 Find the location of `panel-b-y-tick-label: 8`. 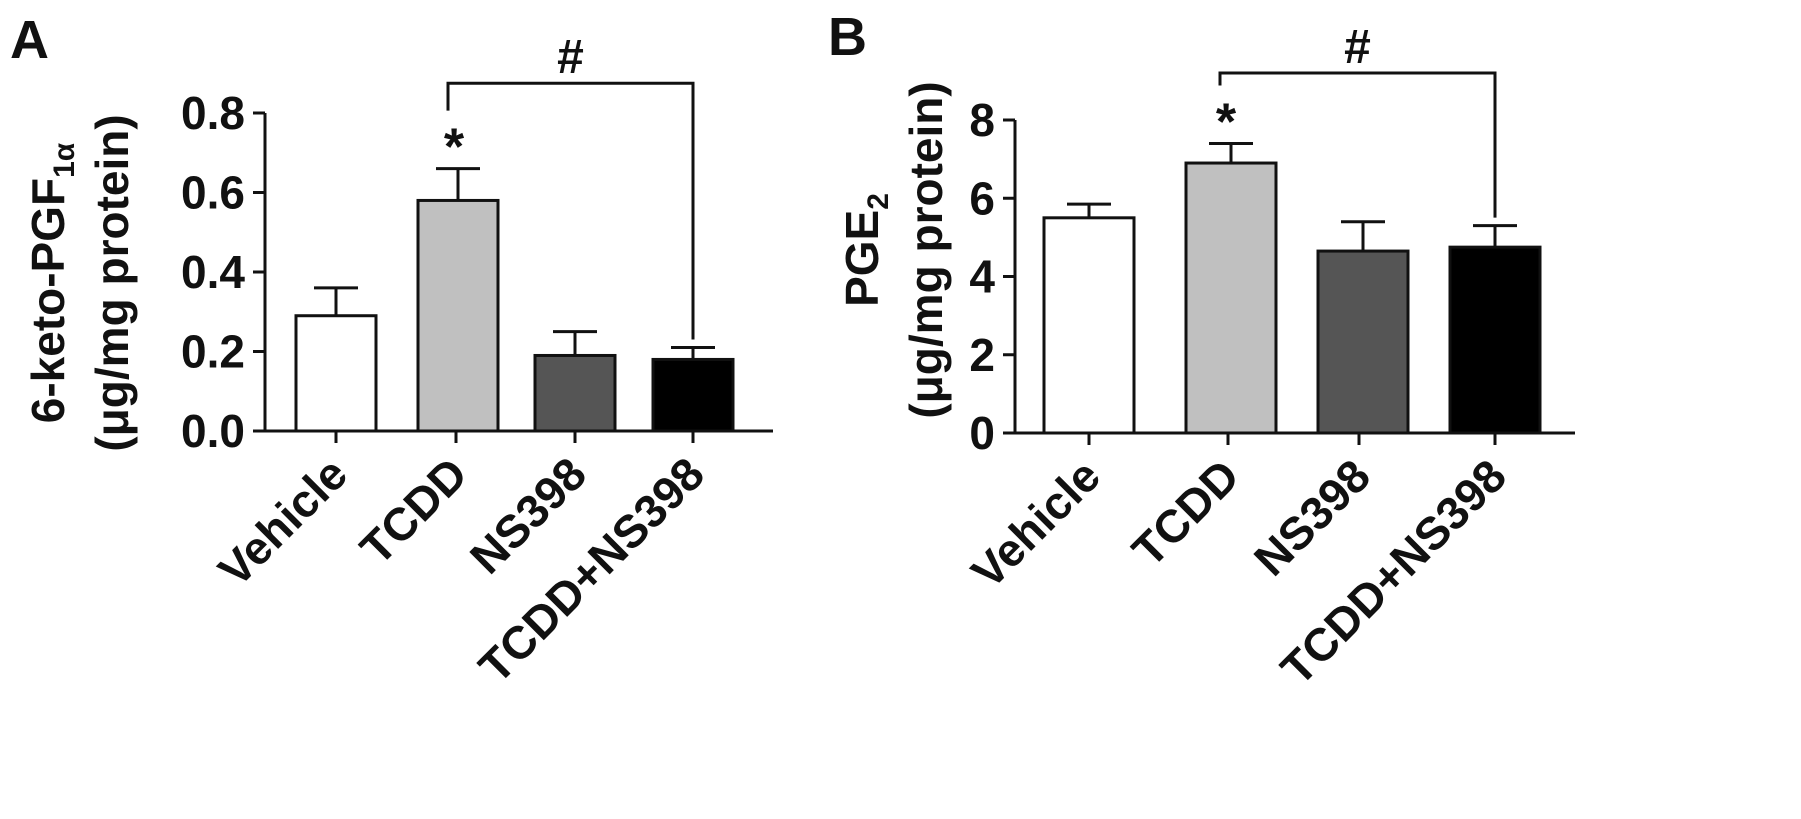

panel-b-y-tick-label: 8 is located at coordinates (982, 120).